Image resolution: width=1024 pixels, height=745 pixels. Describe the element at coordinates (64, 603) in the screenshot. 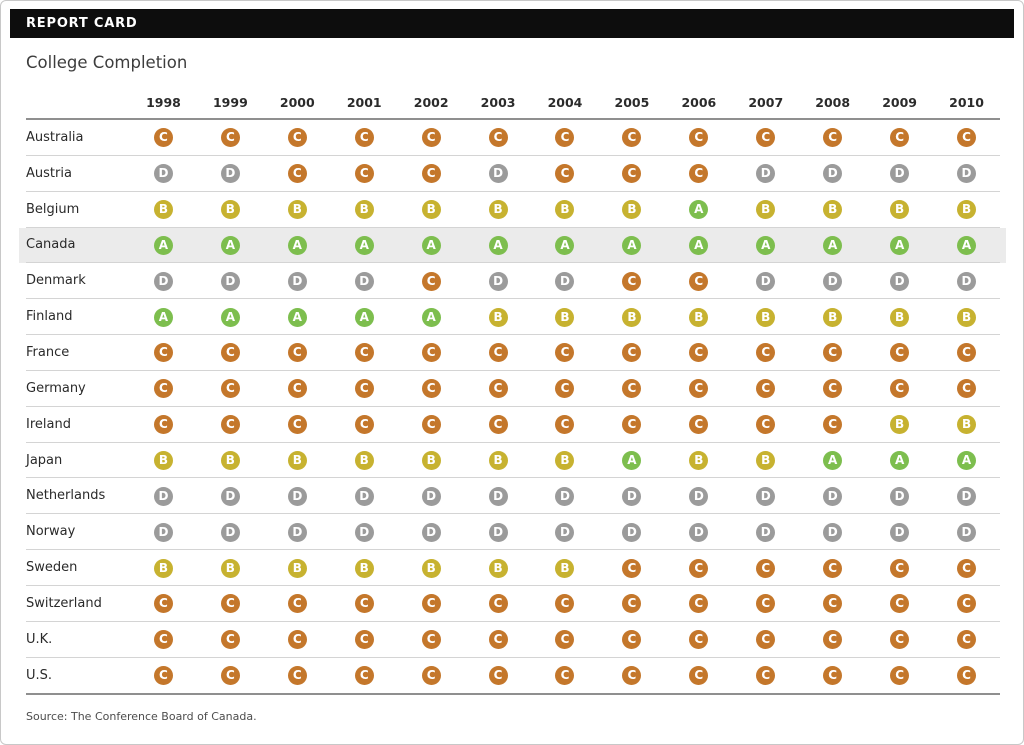

I see `country-label: Switzerland` at that location.